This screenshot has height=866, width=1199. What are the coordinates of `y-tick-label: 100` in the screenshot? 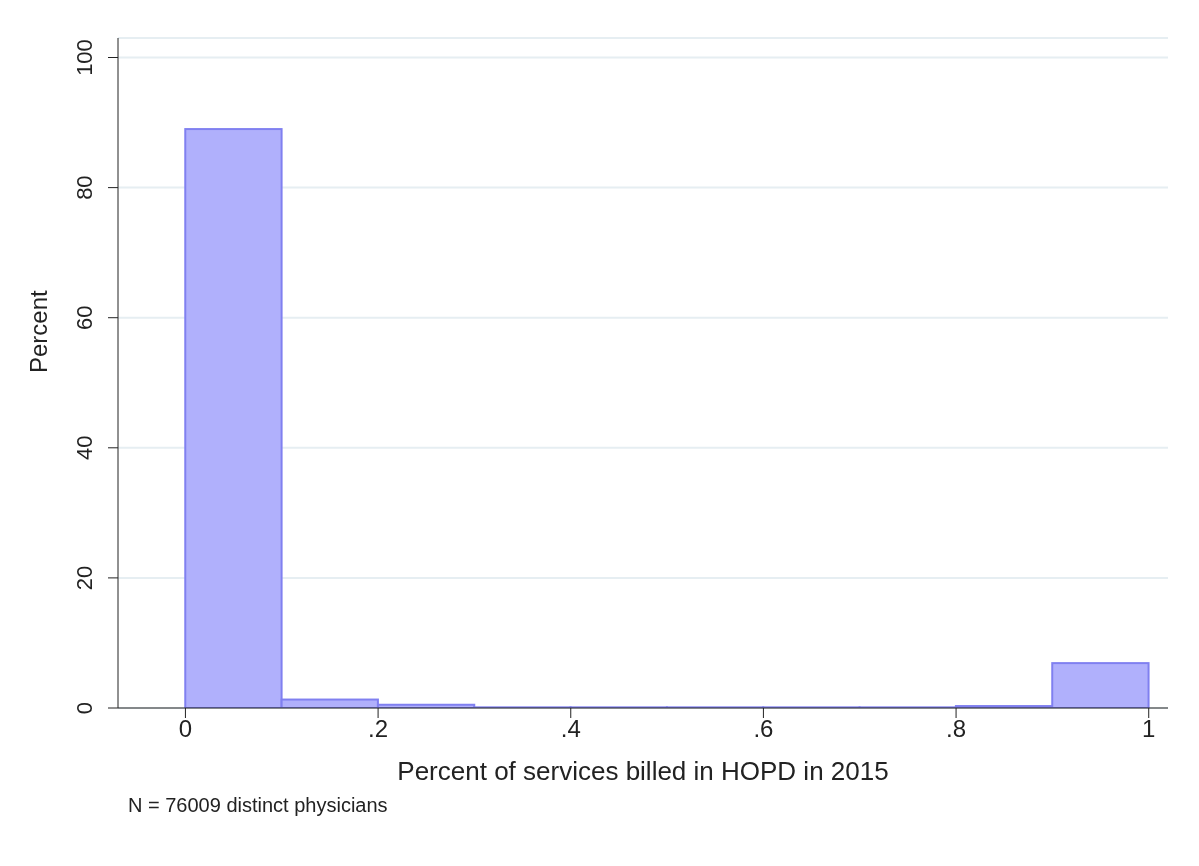 It's located at (84, 57).